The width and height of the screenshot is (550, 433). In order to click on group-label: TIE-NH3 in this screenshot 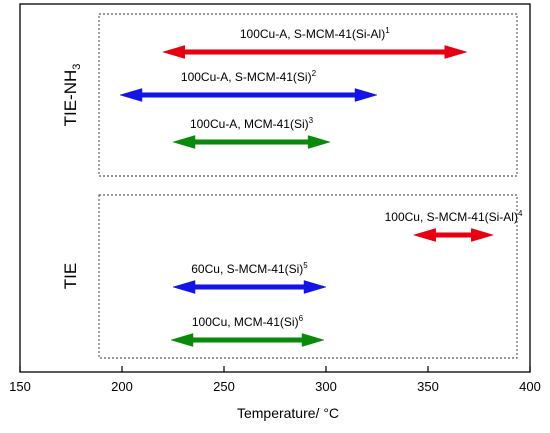, I will do `click(72, 95)`.